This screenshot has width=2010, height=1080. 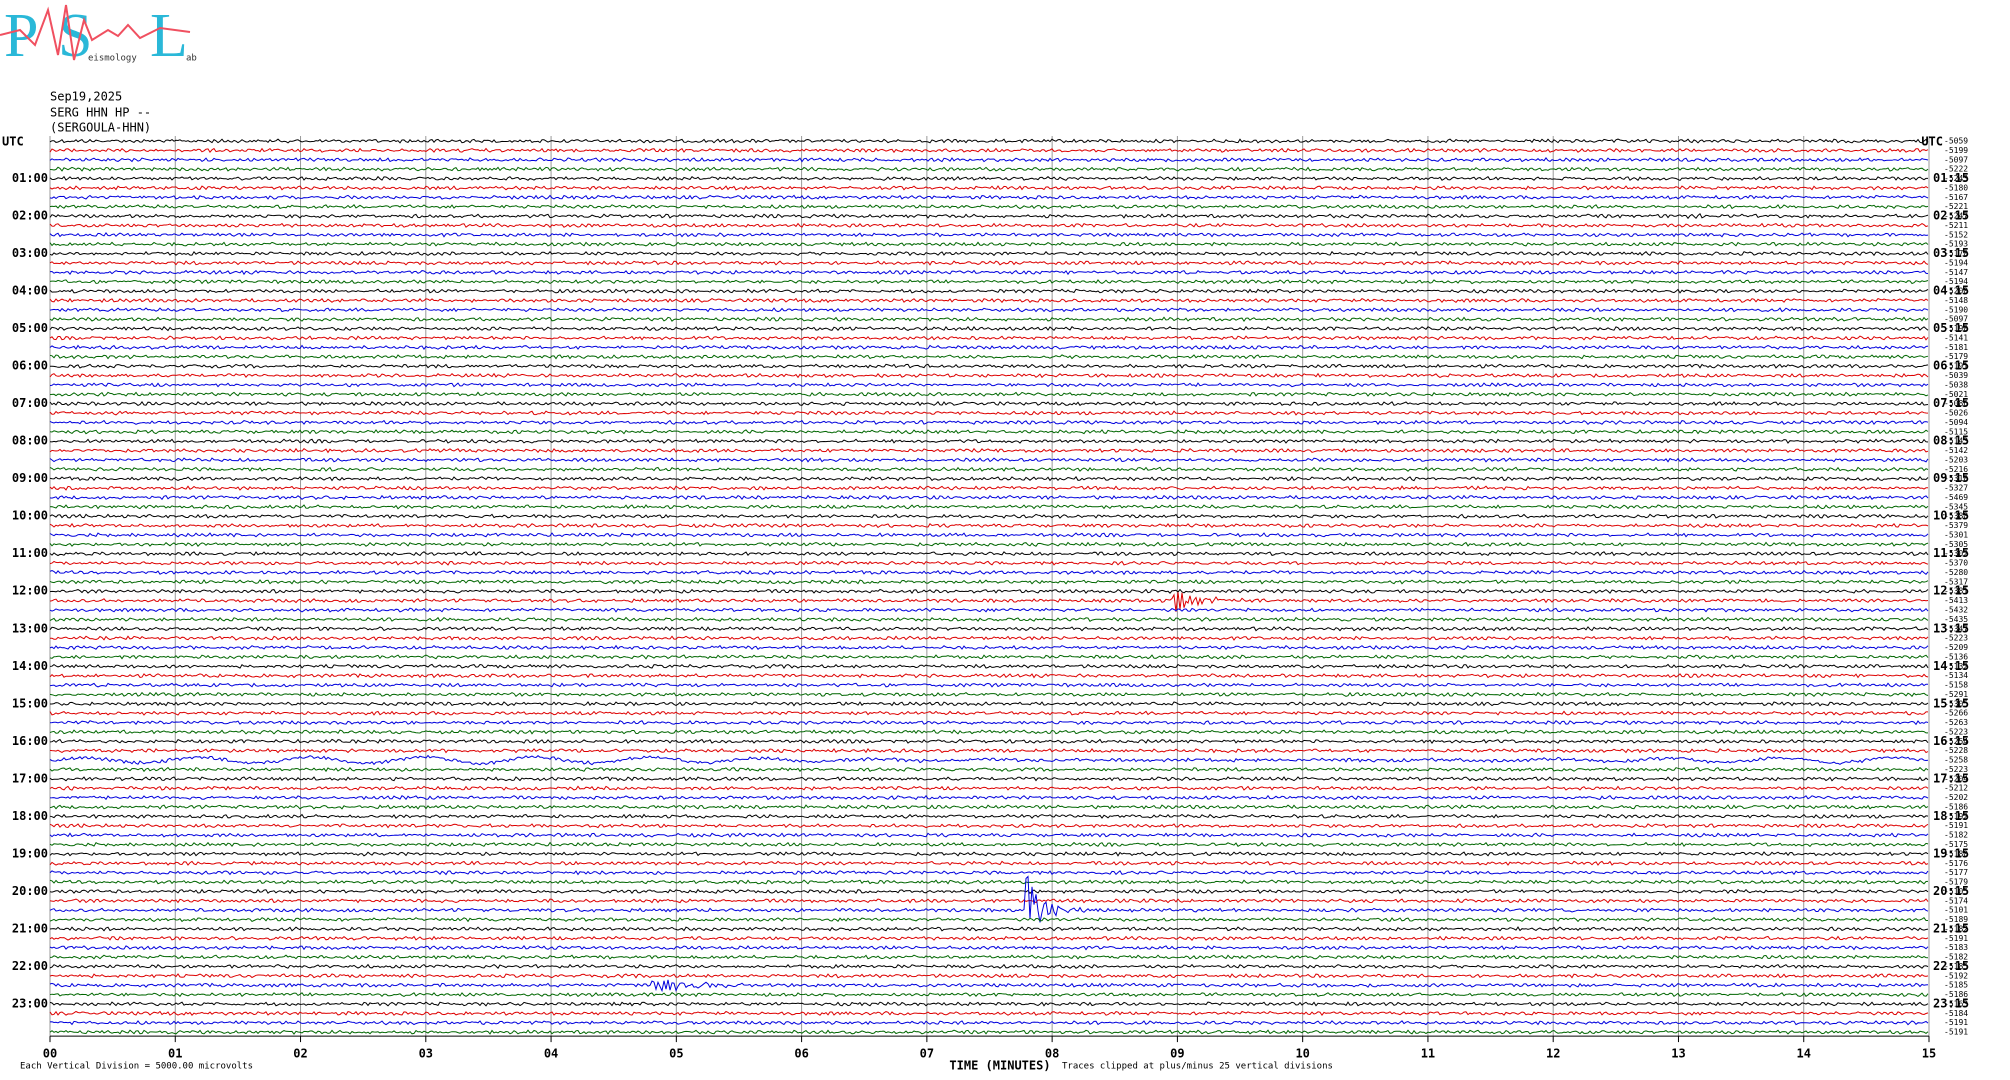 I want to click on hour-label: 19:00, so click(x=30, y=853).